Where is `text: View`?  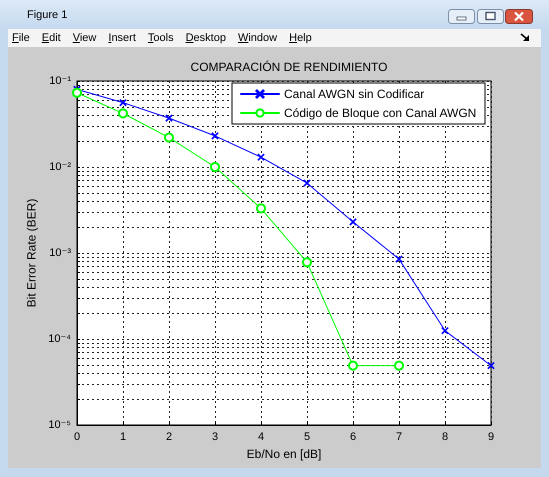
text: View is located at coordinates (84, 38).